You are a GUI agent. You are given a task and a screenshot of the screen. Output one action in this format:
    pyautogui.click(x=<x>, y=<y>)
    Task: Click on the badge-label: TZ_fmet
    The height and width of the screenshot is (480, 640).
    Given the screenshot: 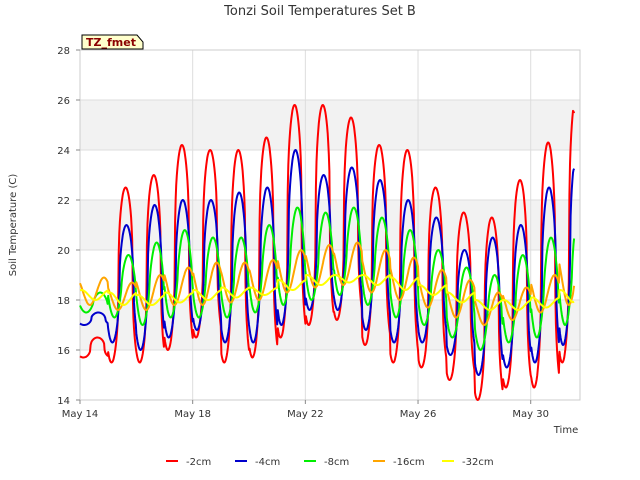 What is the action you would take?
    pyautogui.click(x=111, y=42)
    